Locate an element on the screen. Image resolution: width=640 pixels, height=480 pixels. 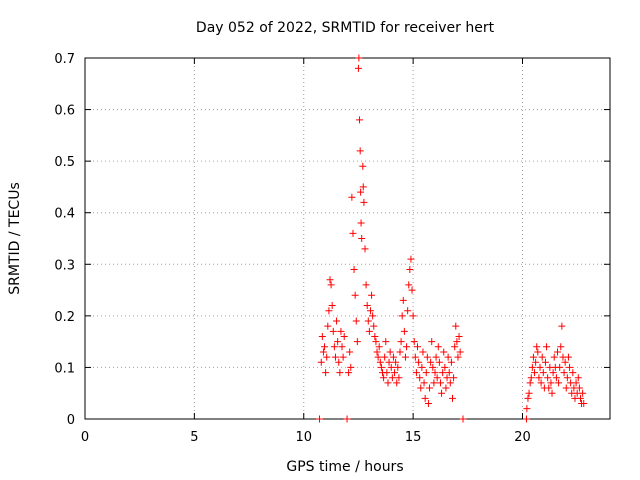
x-tick-label: 0 is located at coordinates (85, 437).